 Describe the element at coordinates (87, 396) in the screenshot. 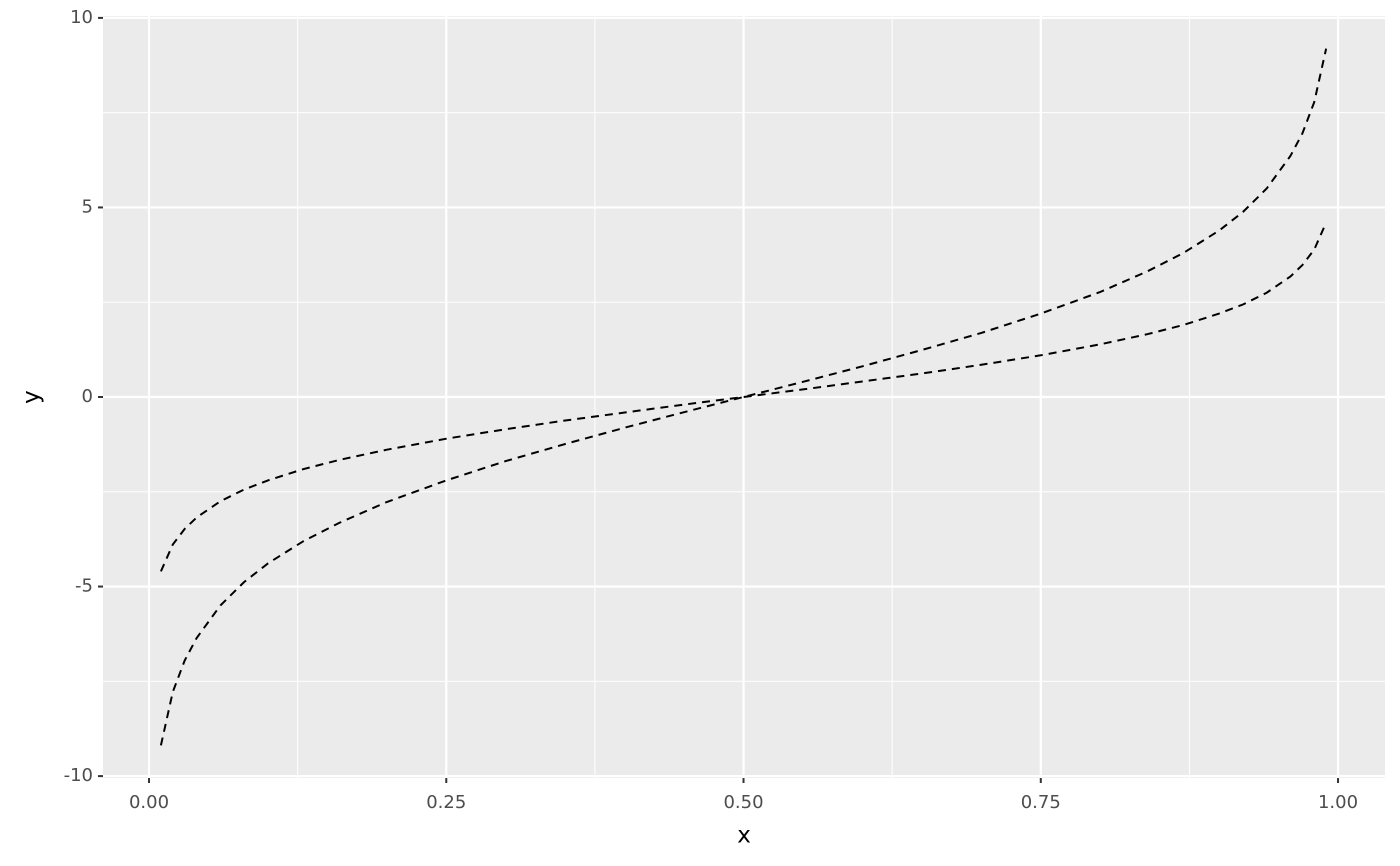

I see `y-tick-label: 0` at that location.